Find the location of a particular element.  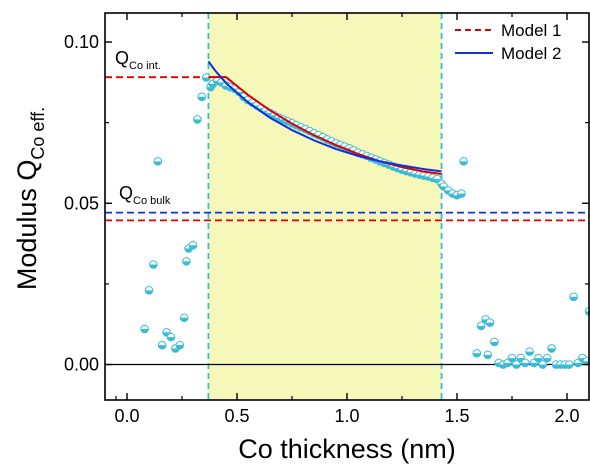

legend-label: Model 2 is located at coordinates (531, 53).